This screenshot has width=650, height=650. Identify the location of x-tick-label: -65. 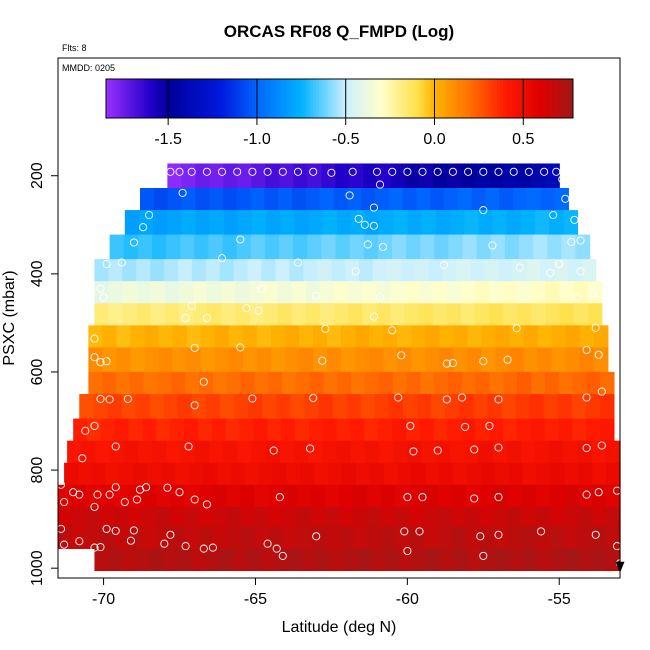
(255, 599).